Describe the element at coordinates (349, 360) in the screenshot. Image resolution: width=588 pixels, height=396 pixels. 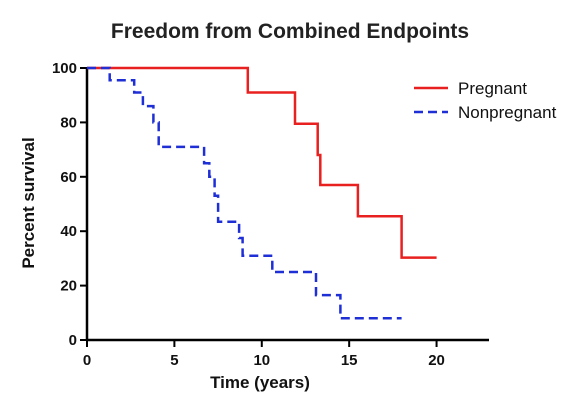
I see `x-tick-label: 15` at that location.